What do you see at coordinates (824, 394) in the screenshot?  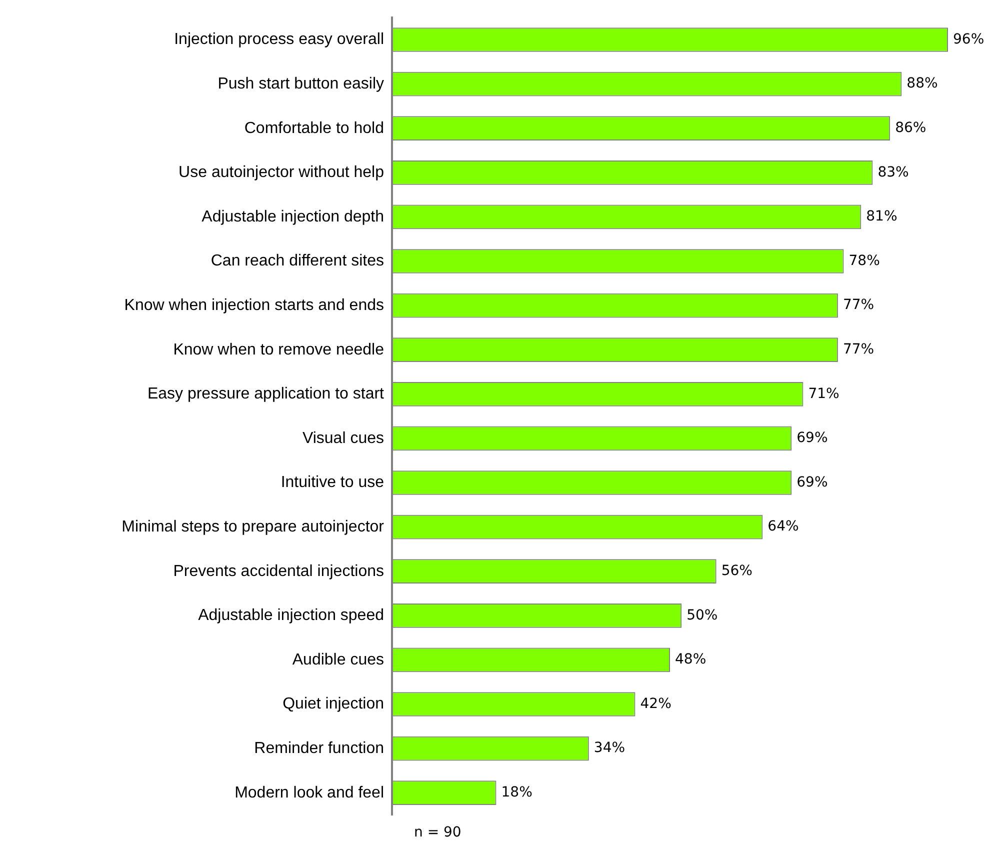 I see `data-label: 71%` at bounding box center [824, 394].